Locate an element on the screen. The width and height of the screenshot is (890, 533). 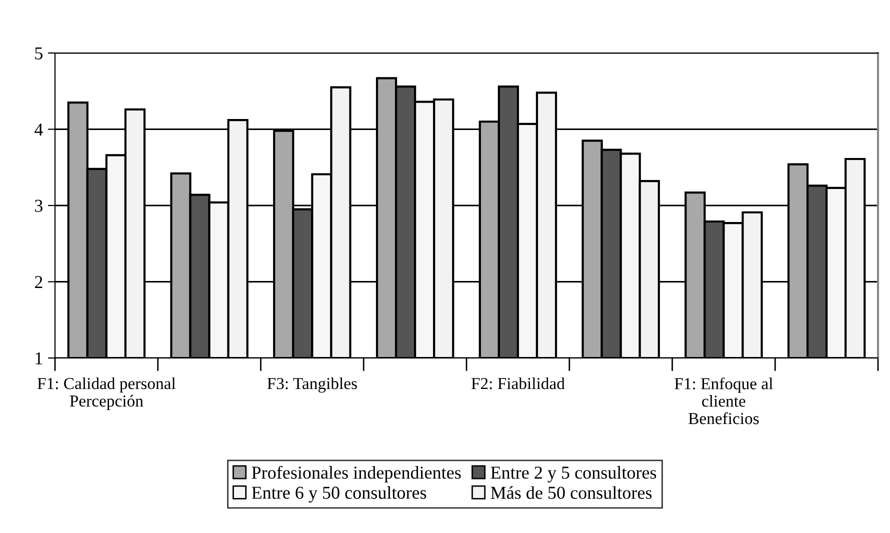
y-tick-label: 3 is located at coordinates (38, 206).